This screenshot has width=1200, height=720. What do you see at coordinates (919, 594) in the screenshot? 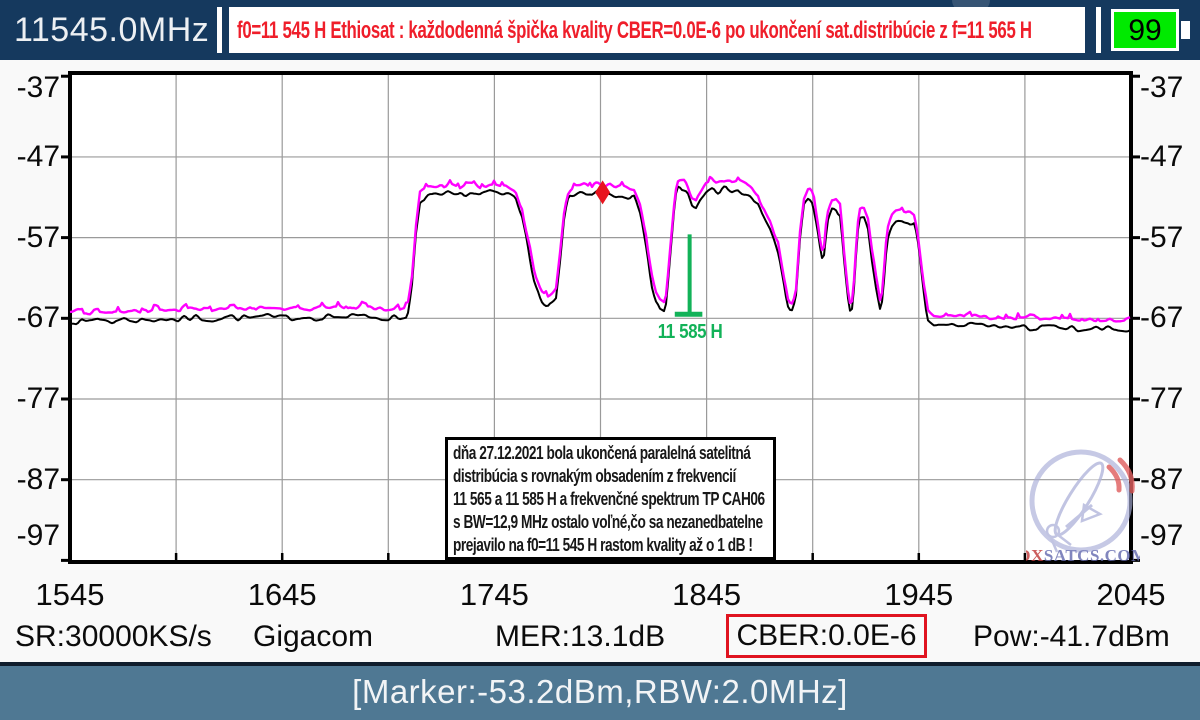
I see `x-tick-label: 1945` at bounding box center [919, 594].